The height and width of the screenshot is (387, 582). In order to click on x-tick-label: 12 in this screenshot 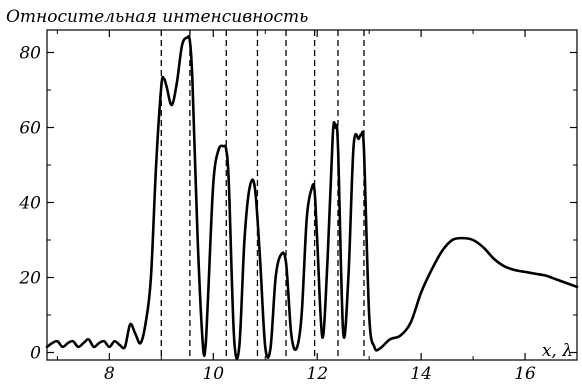, I will do `click(317, 374)`.